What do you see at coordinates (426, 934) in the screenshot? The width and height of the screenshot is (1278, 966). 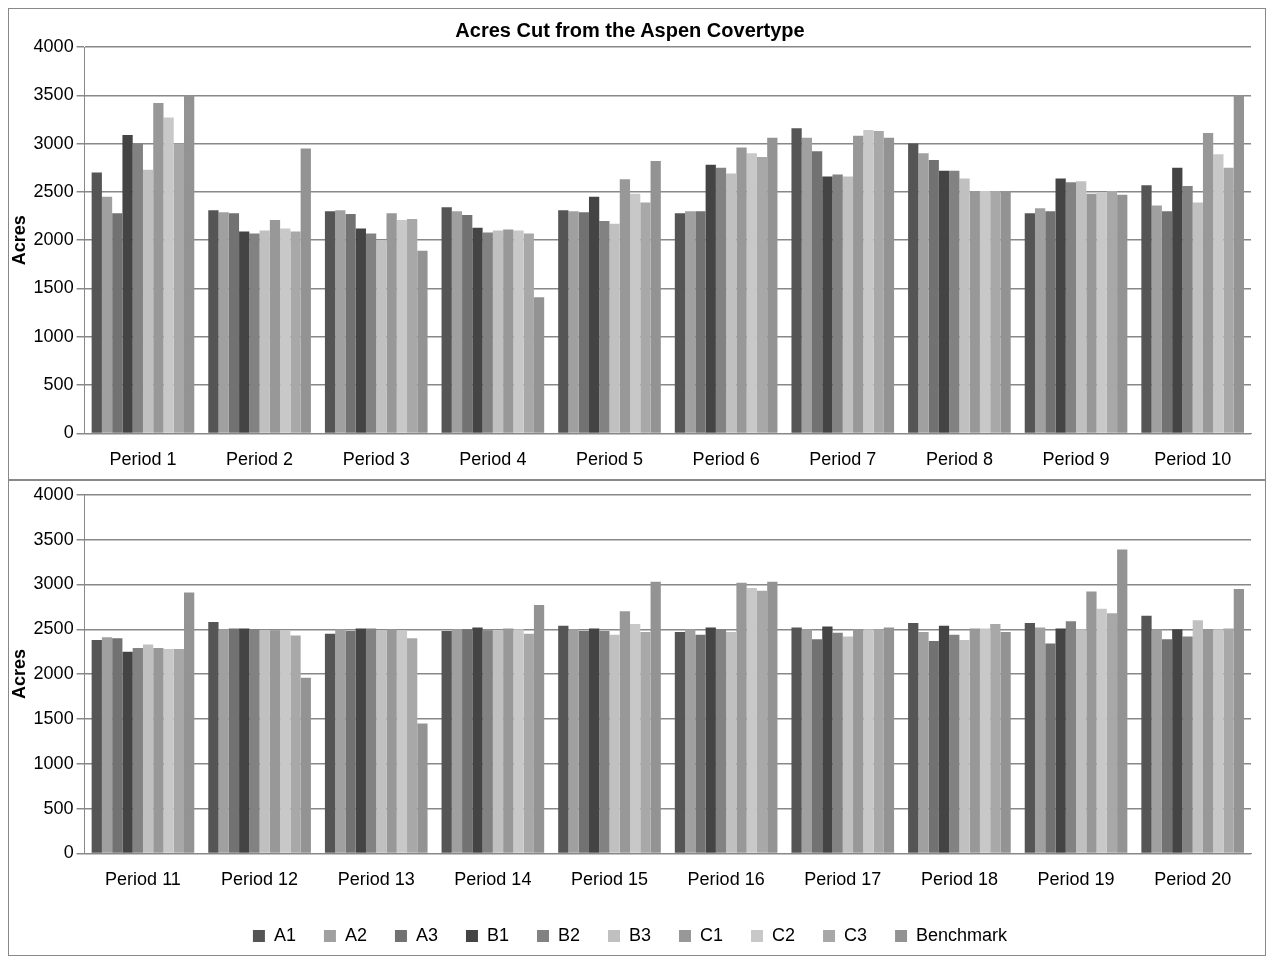 I see `legend-label: A3` at bounding box center [426, 934].